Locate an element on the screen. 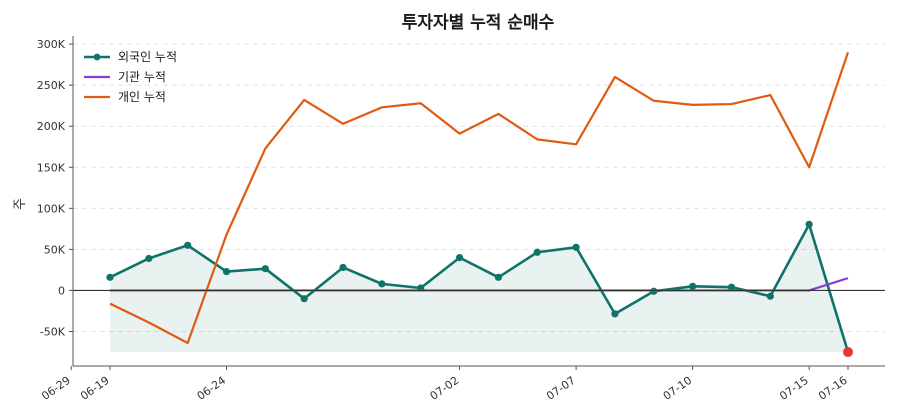  x-tick-label: 06-24 is located at coordinates (212, 388).